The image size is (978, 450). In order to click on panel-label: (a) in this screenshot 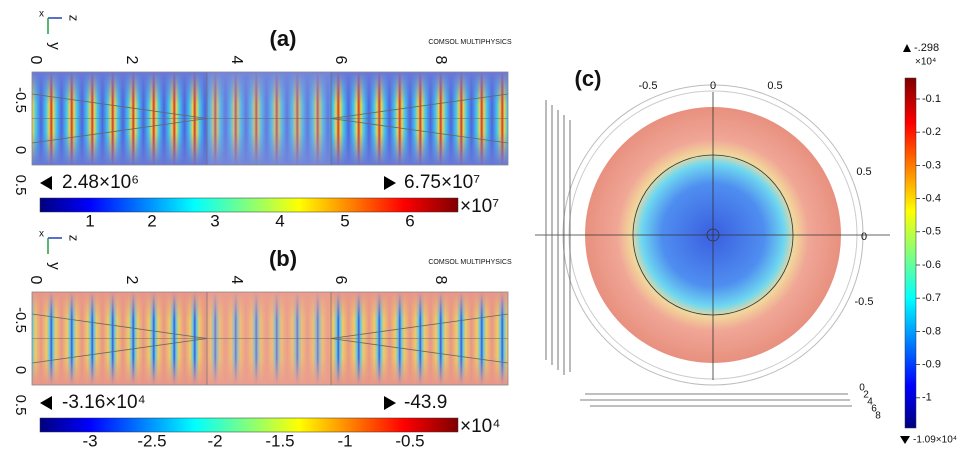, I will do `click(283, 38)`.